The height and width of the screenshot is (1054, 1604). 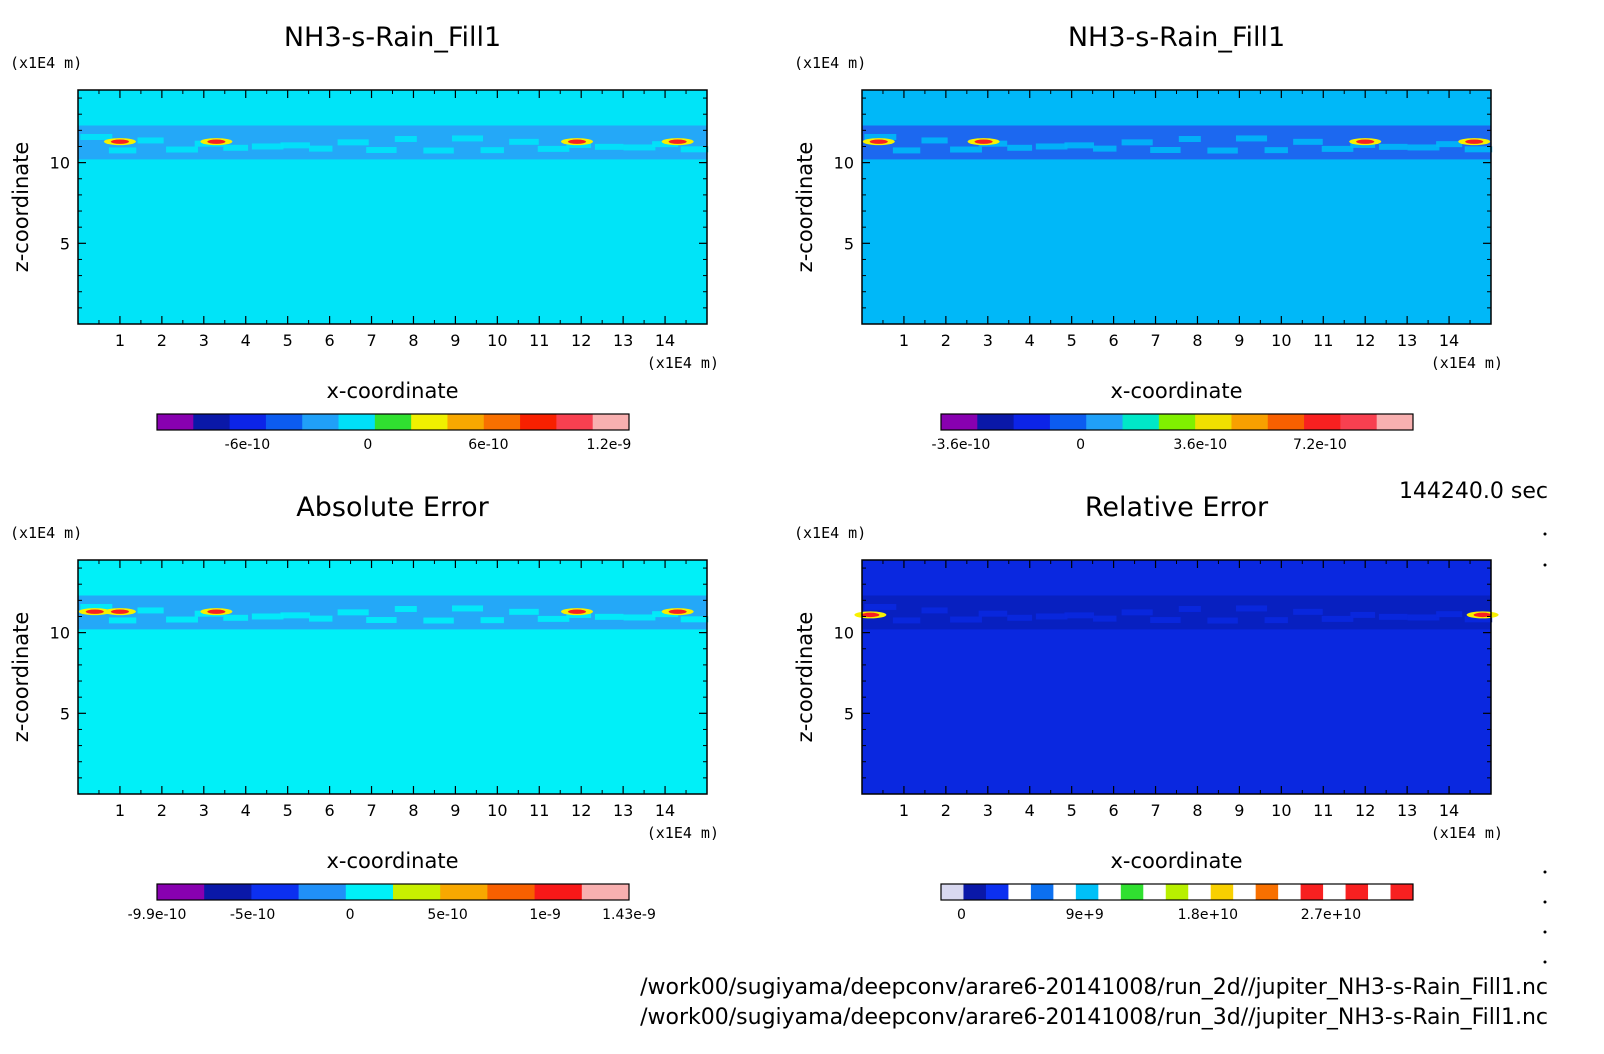 I want to click on x-tick-label: 3, so click(x=988, y=810).